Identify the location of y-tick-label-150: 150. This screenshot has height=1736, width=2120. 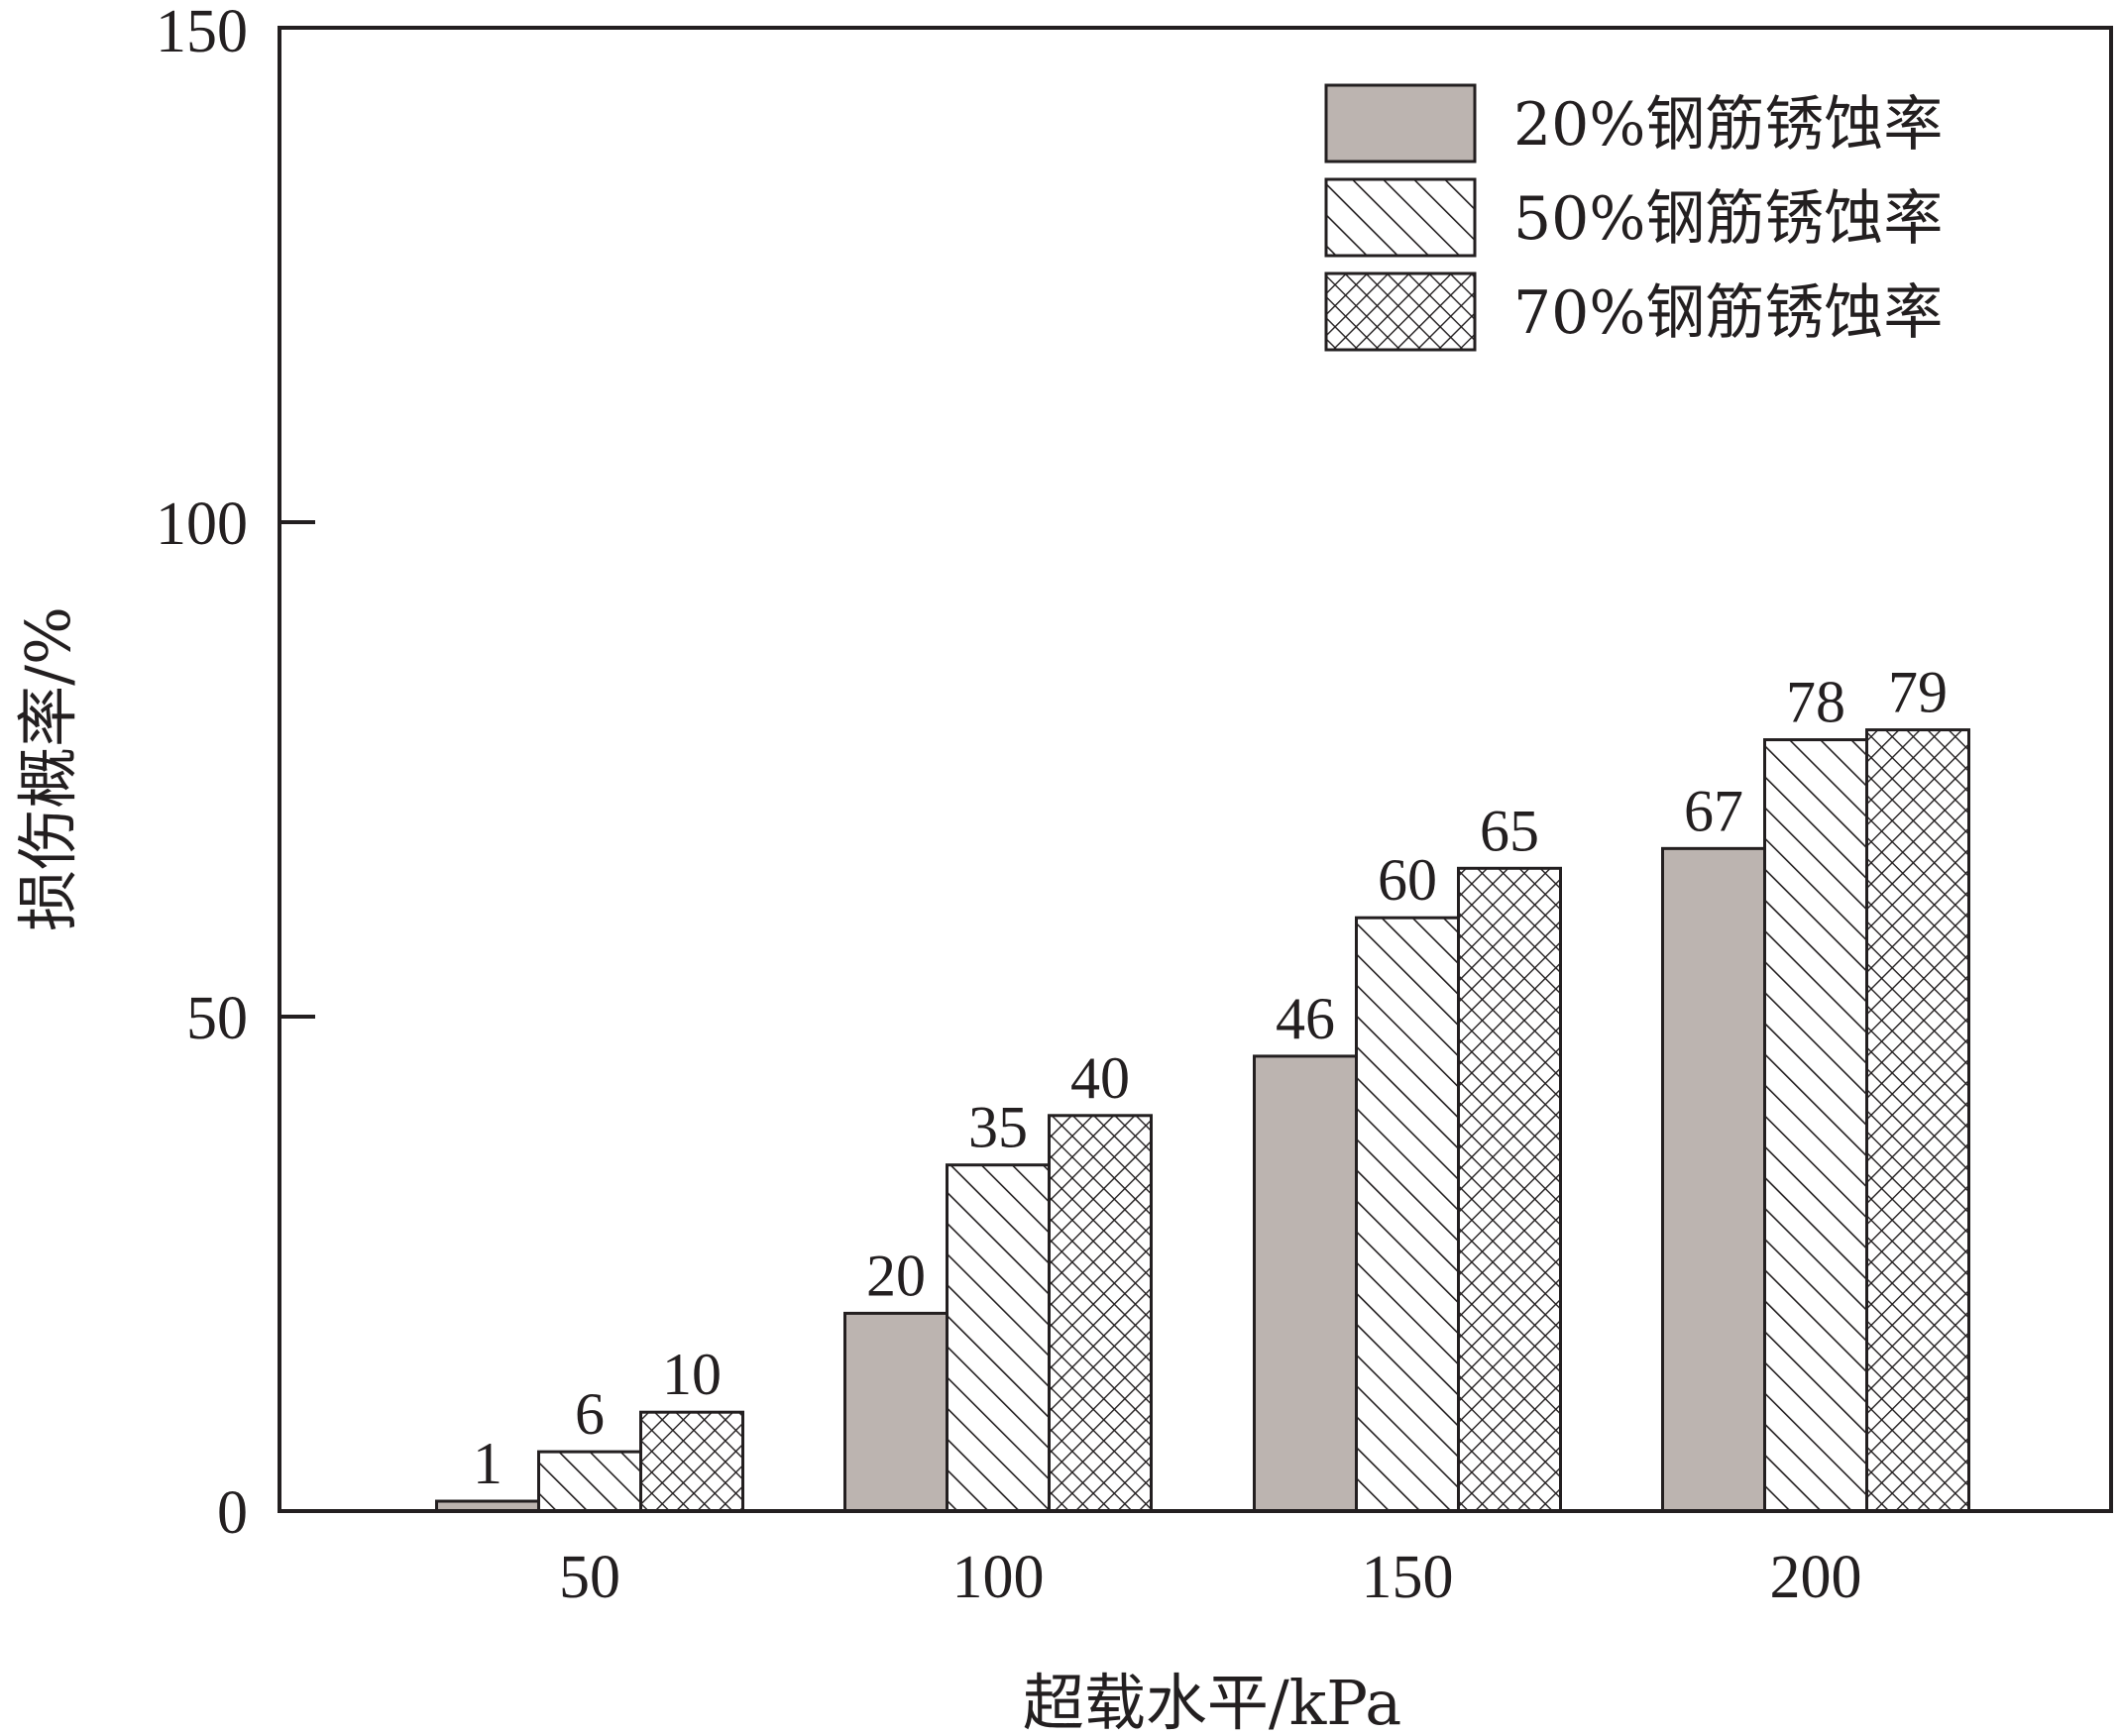
(202, 32).